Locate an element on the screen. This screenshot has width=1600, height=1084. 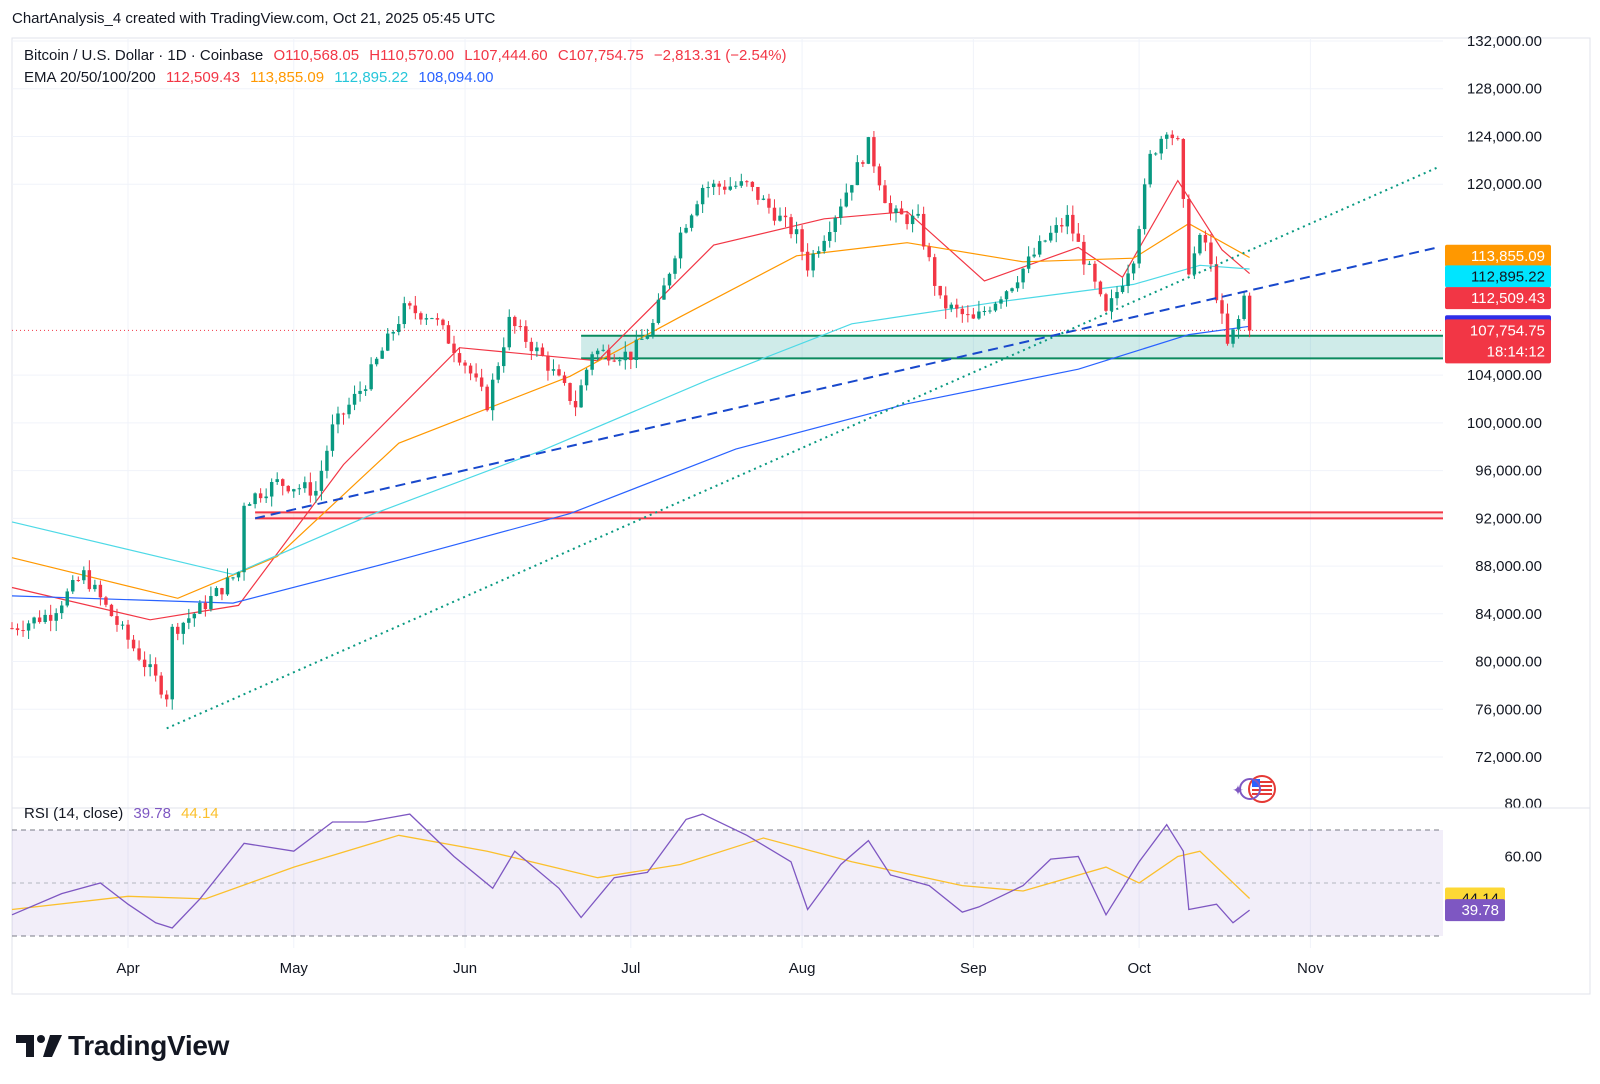
flag-stripe is located at coordinates (1262, 794).